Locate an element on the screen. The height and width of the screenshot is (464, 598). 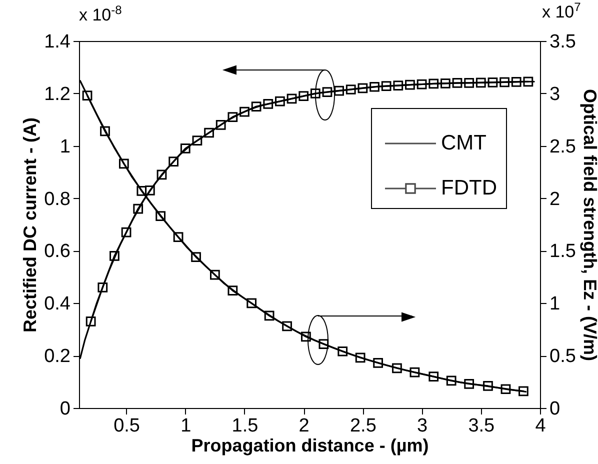
x-axis-title: Propagation distance - (µm) is located at coordinates (310, 446).